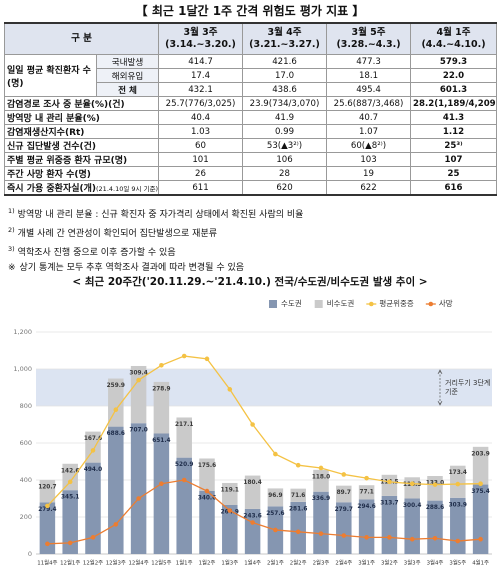  What do you see at coordinates (252, 251) in the screenshot?
I see `footnote: 3) 역학조사 진행 중으로 이후 증가할 수 있음` at bounding box center [252, 251].